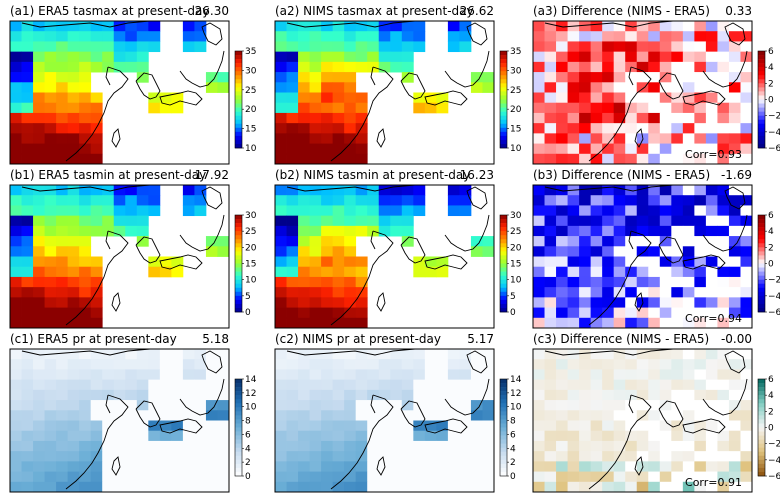  I want to click on colorbar-frame, so click(503, 427).